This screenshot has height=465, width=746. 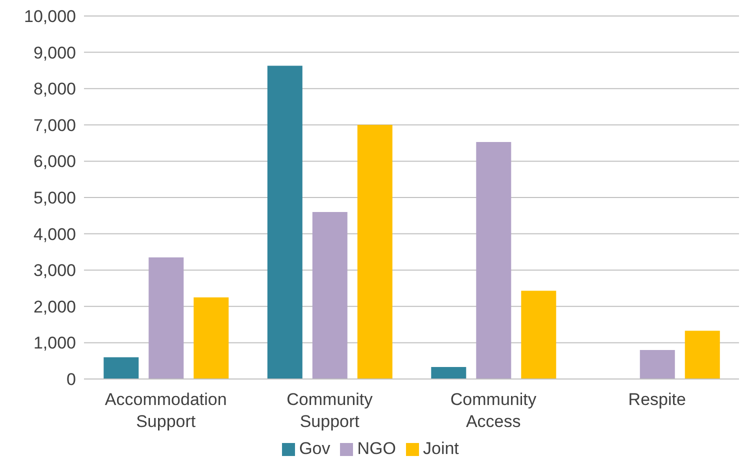 What do you see at coordinates (54, 343) in the screenshot?
I see `y-tick-label: 1,000` at bounding box center [54, 343].